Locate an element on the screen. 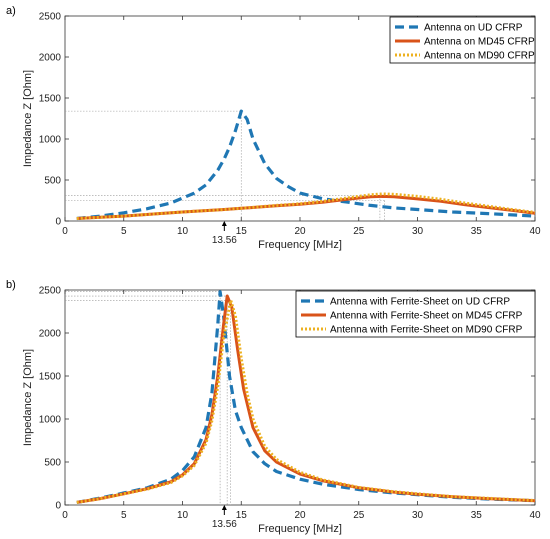 The image size is (550, 539). legend-entry-3: Antenna on MD90 CFRP is located at coordinates (479, 56).